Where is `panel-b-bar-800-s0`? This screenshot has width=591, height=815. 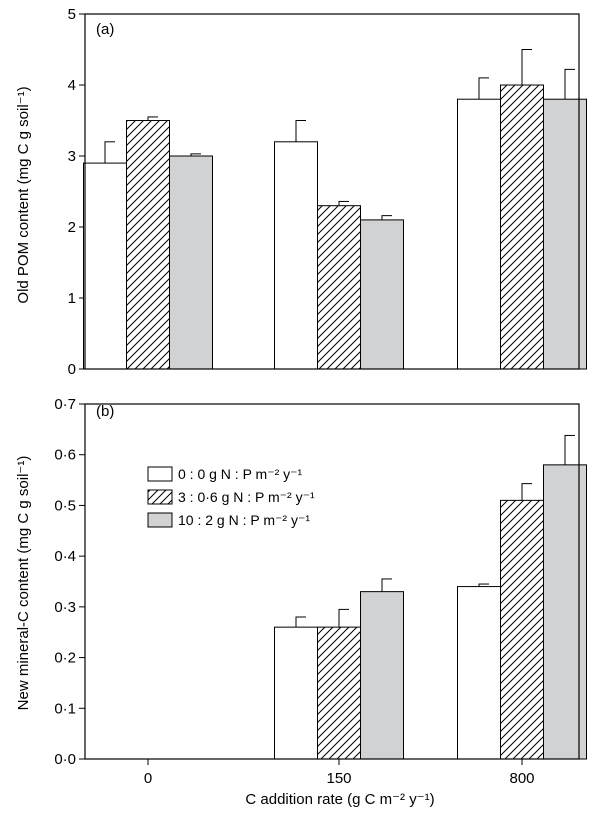
panel-b-bar-800-s0 is located at coordinates (479, 673).